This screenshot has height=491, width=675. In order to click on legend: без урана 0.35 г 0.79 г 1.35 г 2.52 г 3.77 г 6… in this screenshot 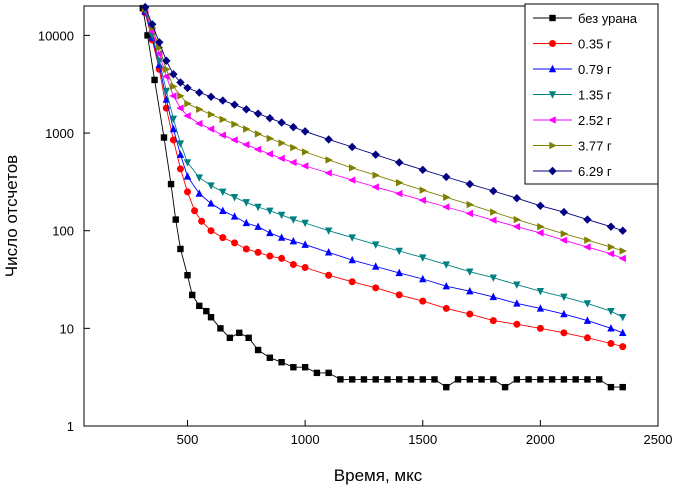, I will do `click(591, 94)`.